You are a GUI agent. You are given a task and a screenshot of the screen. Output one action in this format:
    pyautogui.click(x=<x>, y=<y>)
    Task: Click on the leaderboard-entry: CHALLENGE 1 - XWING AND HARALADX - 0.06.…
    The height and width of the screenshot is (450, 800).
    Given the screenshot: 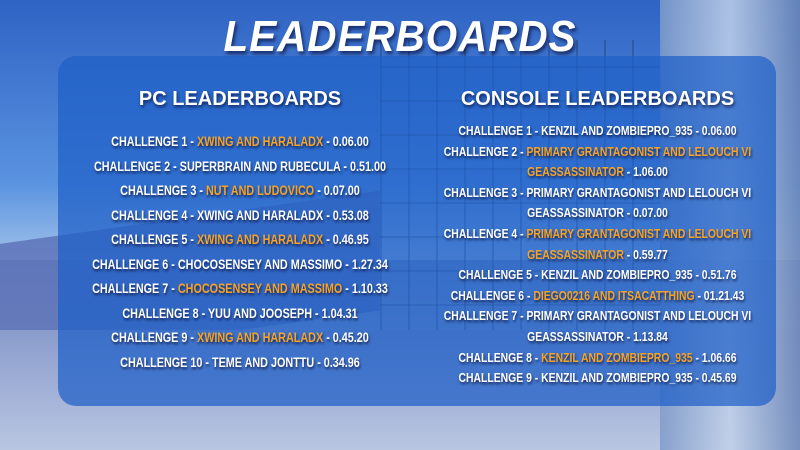 What is the action you would take?
    pyautogui.click(x=240, y=142)
    